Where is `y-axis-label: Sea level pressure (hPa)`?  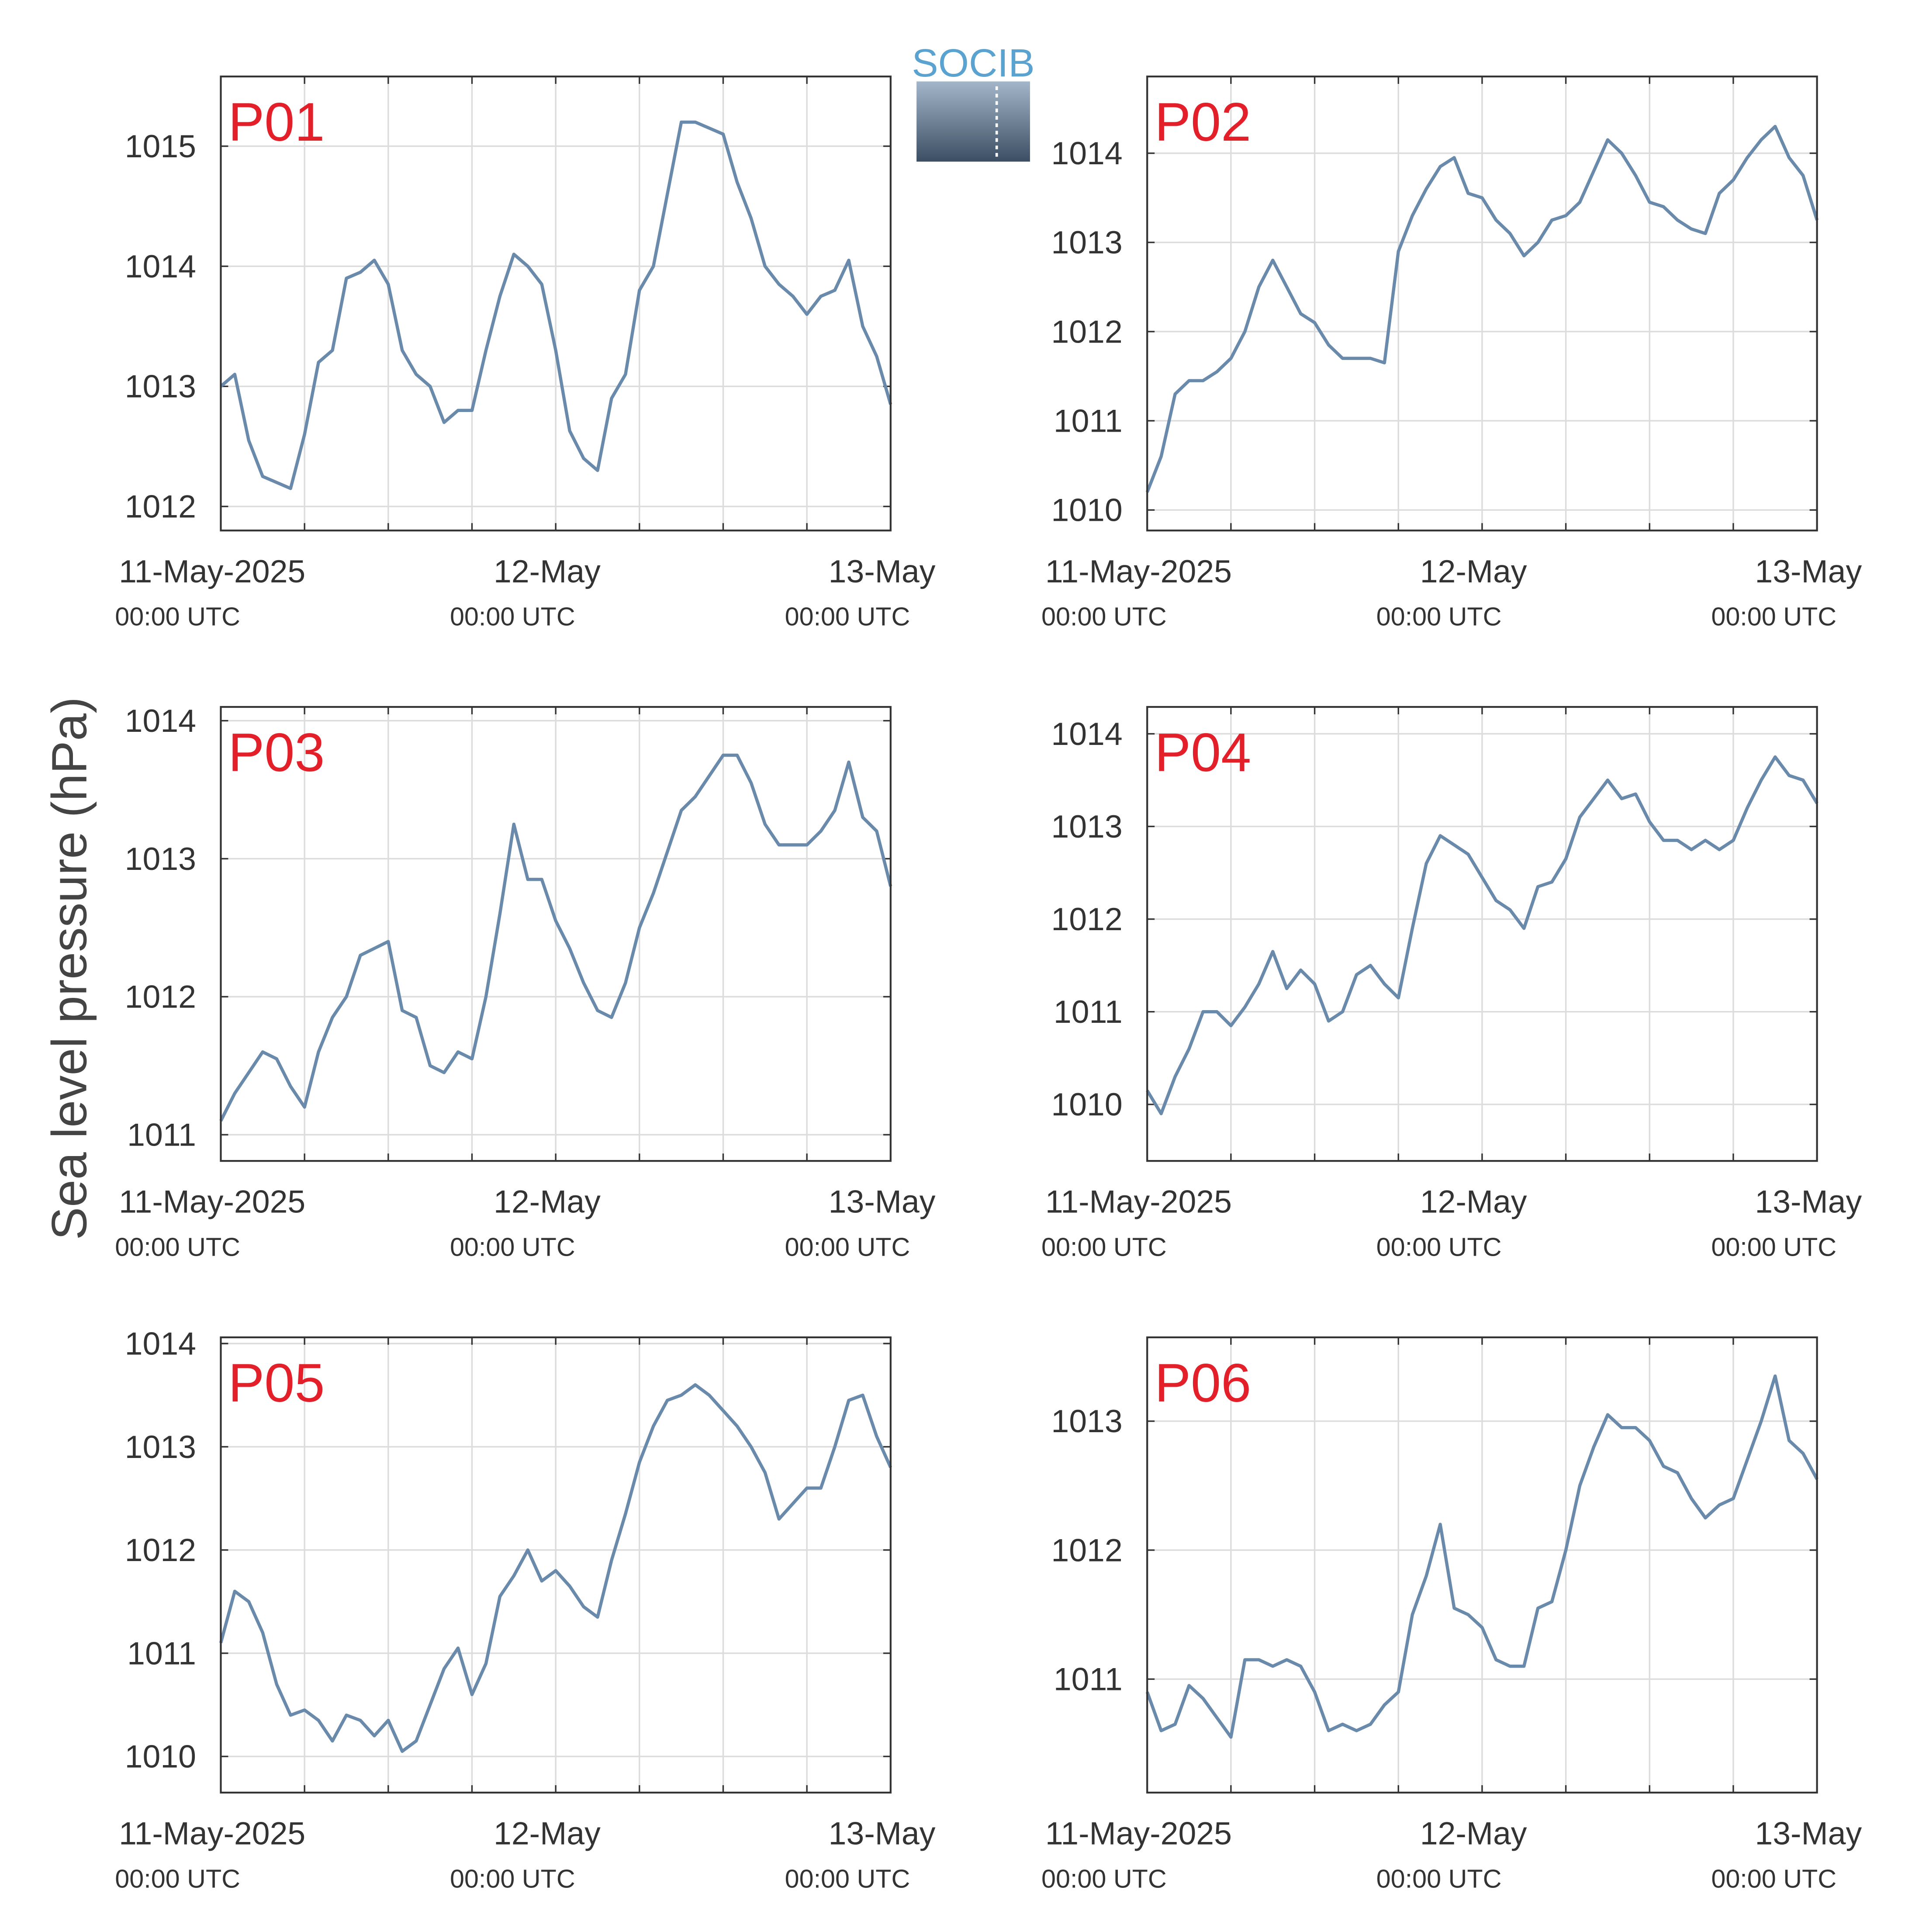
y-axis-label: Sea level pressure (hPa) is located at coordinates (69, 968).